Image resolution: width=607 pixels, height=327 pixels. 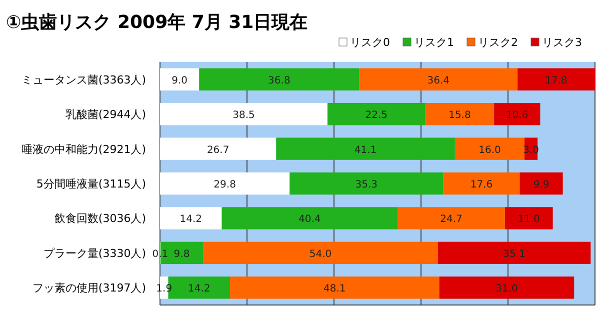 What do you see at coordinates (498, 42) in the screenshot?
I see `legend-label: リスク2` at bounding box center [498, 42].